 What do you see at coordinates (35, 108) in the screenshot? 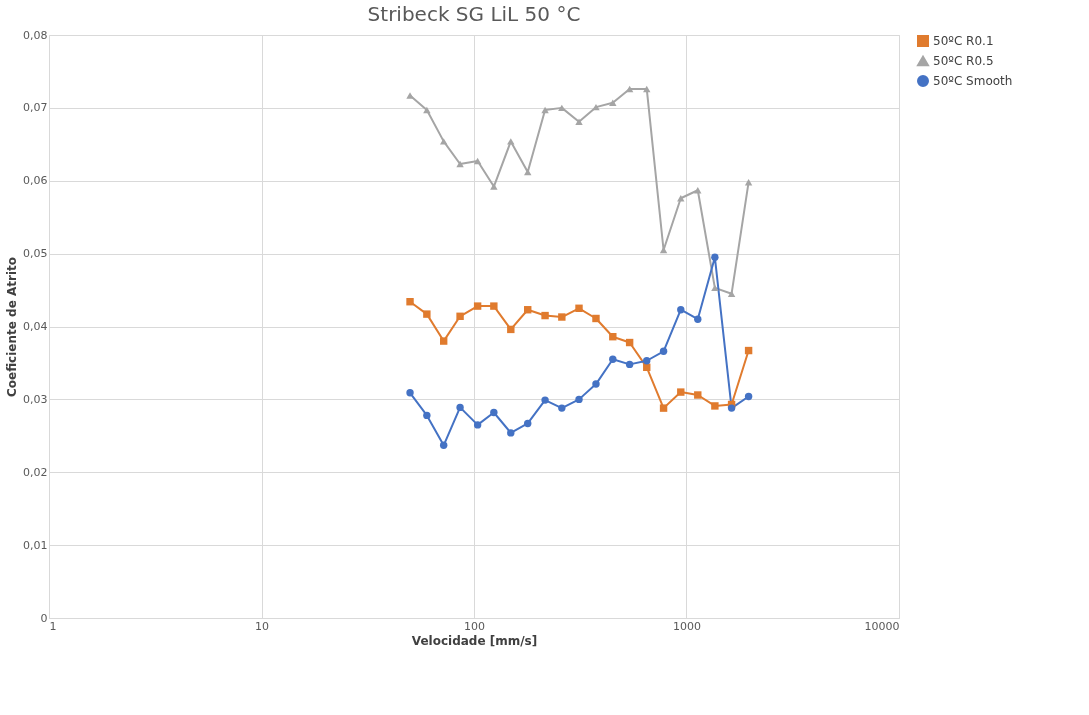
I see `y-tick-label: 0,07` at bounding box center [35, 108].